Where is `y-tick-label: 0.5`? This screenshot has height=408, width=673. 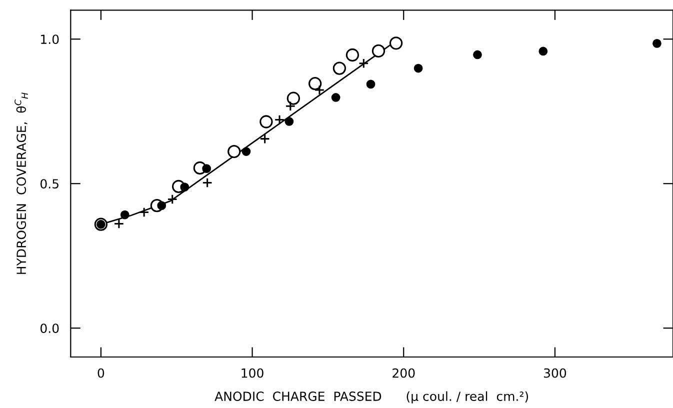 y-tick-label: 0.5 is located at coordinates (49, 184).